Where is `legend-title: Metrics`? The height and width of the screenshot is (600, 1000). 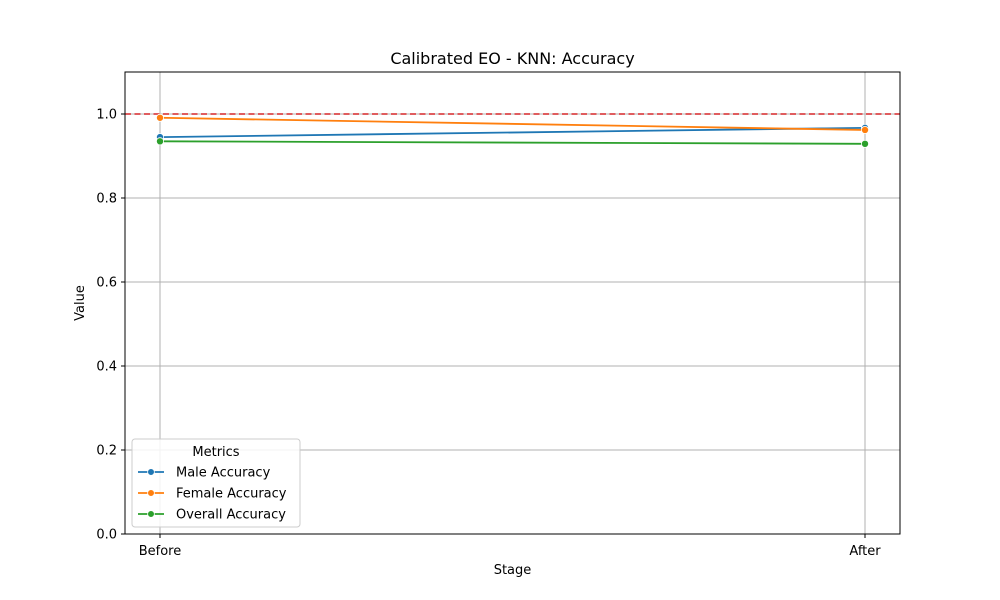
legend-title: Metrics is located at coordinates (215, 452).